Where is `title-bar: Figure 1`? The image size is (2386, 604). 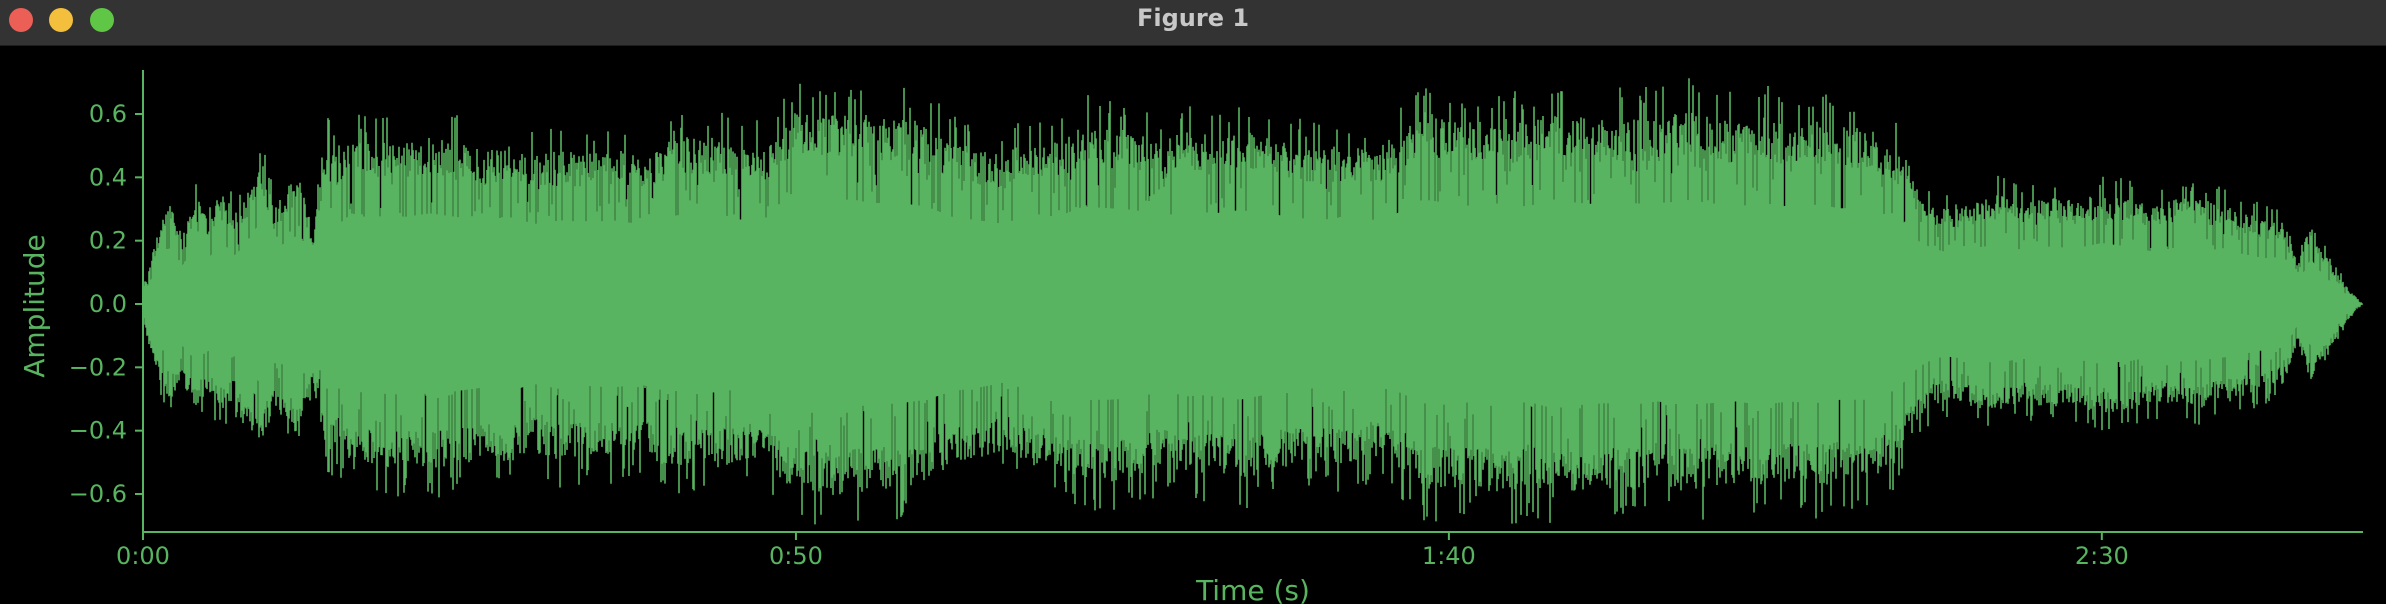 title-bar: Figure 1 is located at coordinates (1193, 23).